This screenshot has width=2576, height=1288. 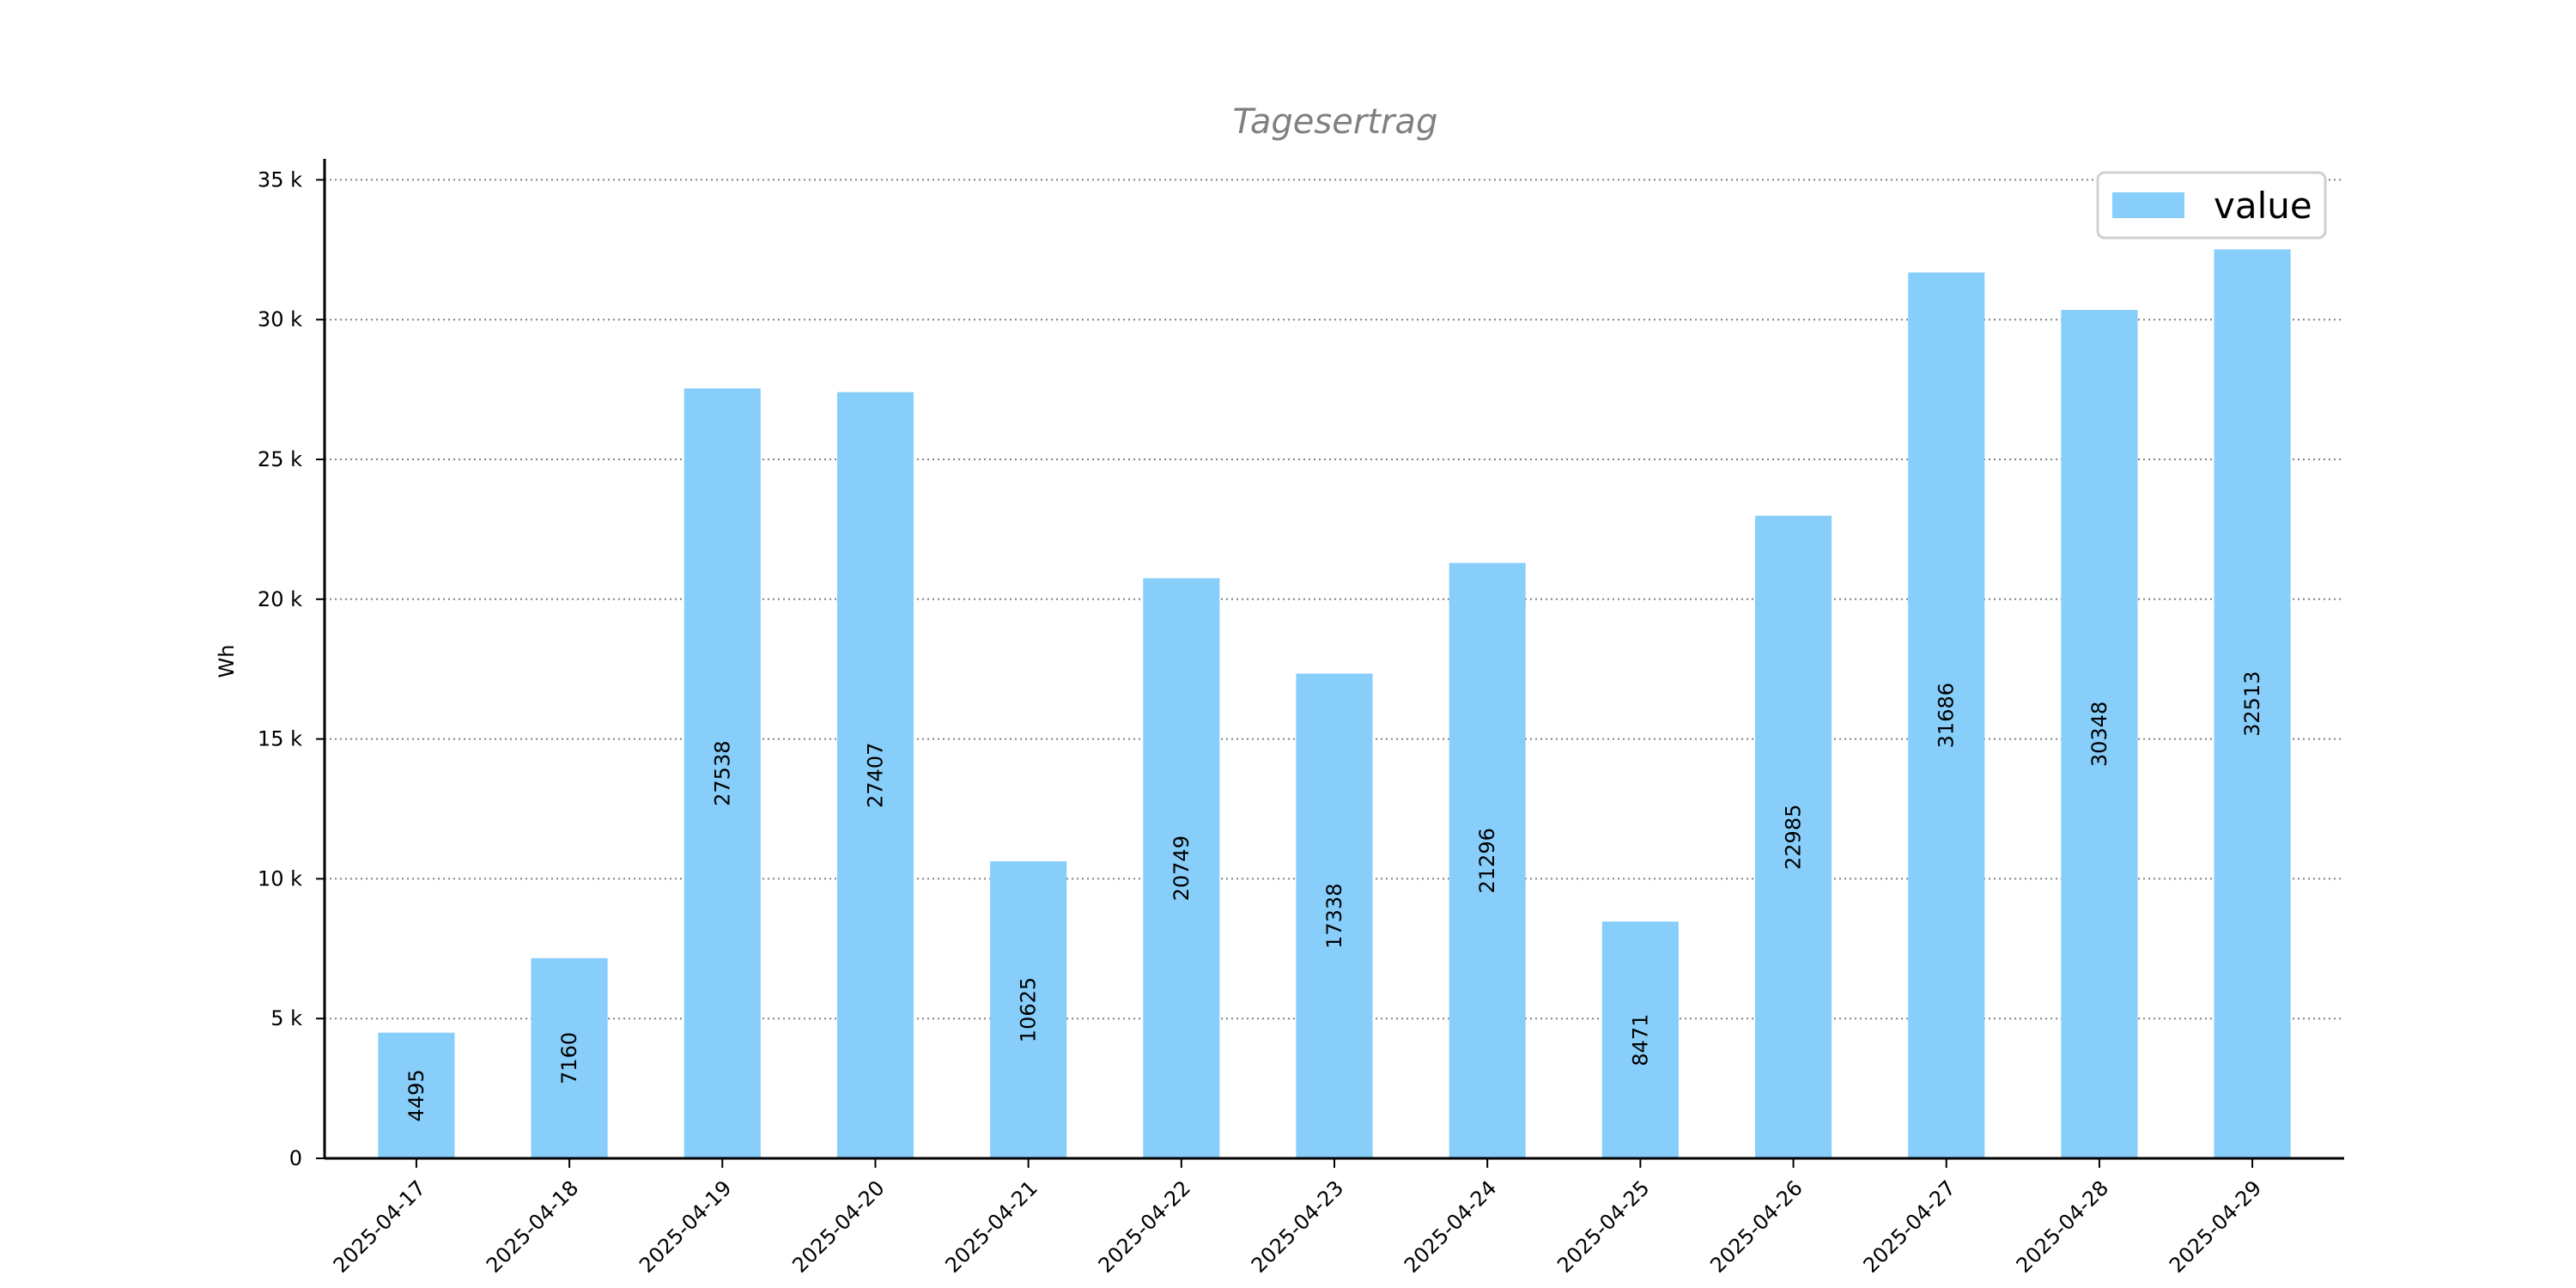 I want to click on x-tick-label-2025-04-18: 2025-04-18, so click(x=532, y=1226).